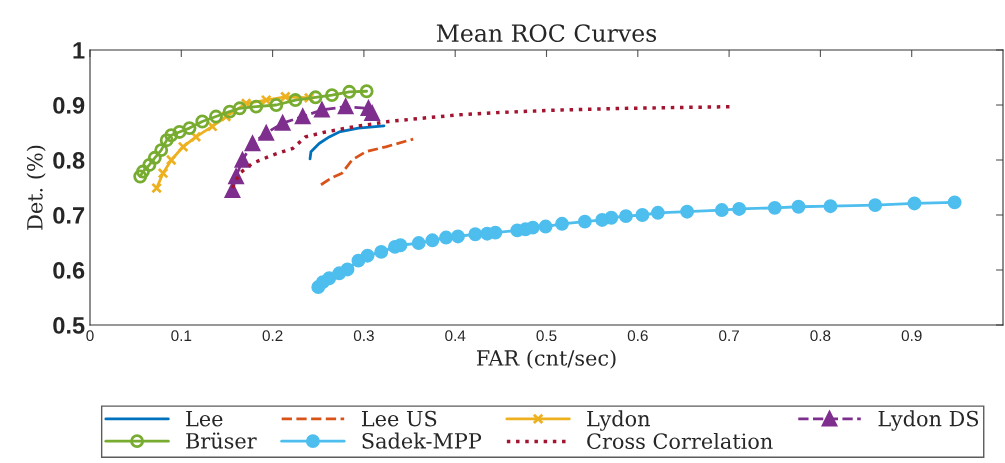 The width and height of the screenshot is (1005, 463). I want to click on legend-label: Sadek-MPP, so click(422, 440).